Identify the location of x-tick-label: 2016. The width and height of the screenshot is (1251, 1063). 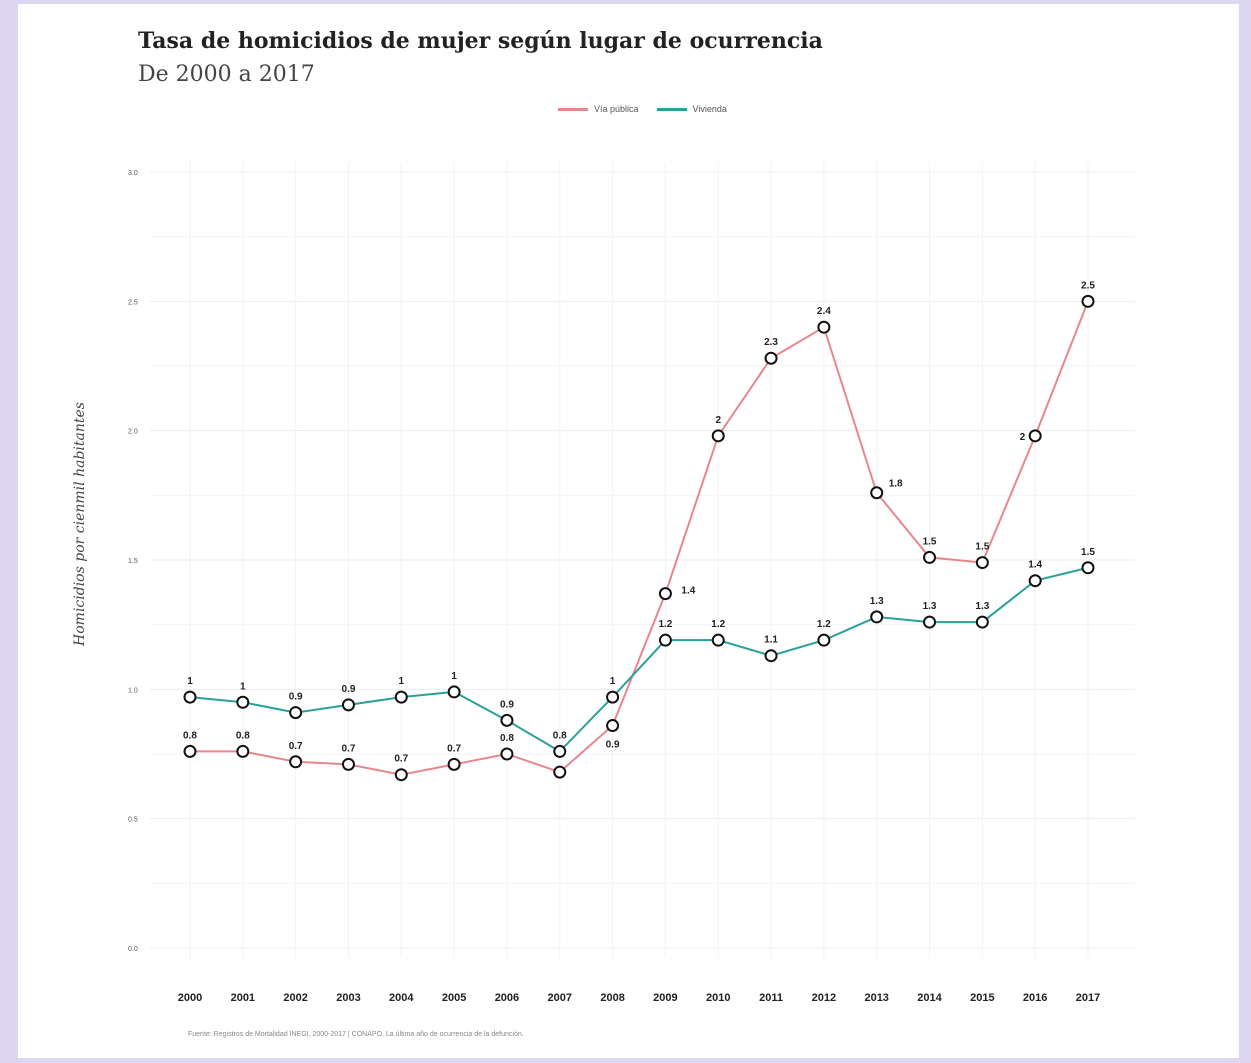
(1035, 998).